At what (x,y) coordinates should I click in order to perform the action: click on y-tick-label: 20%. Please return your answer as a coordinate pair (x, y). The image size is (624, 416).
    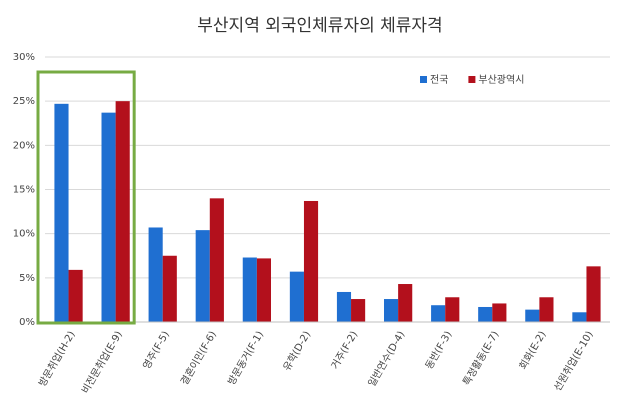
    Looking at the image, I should click on (24, 145).